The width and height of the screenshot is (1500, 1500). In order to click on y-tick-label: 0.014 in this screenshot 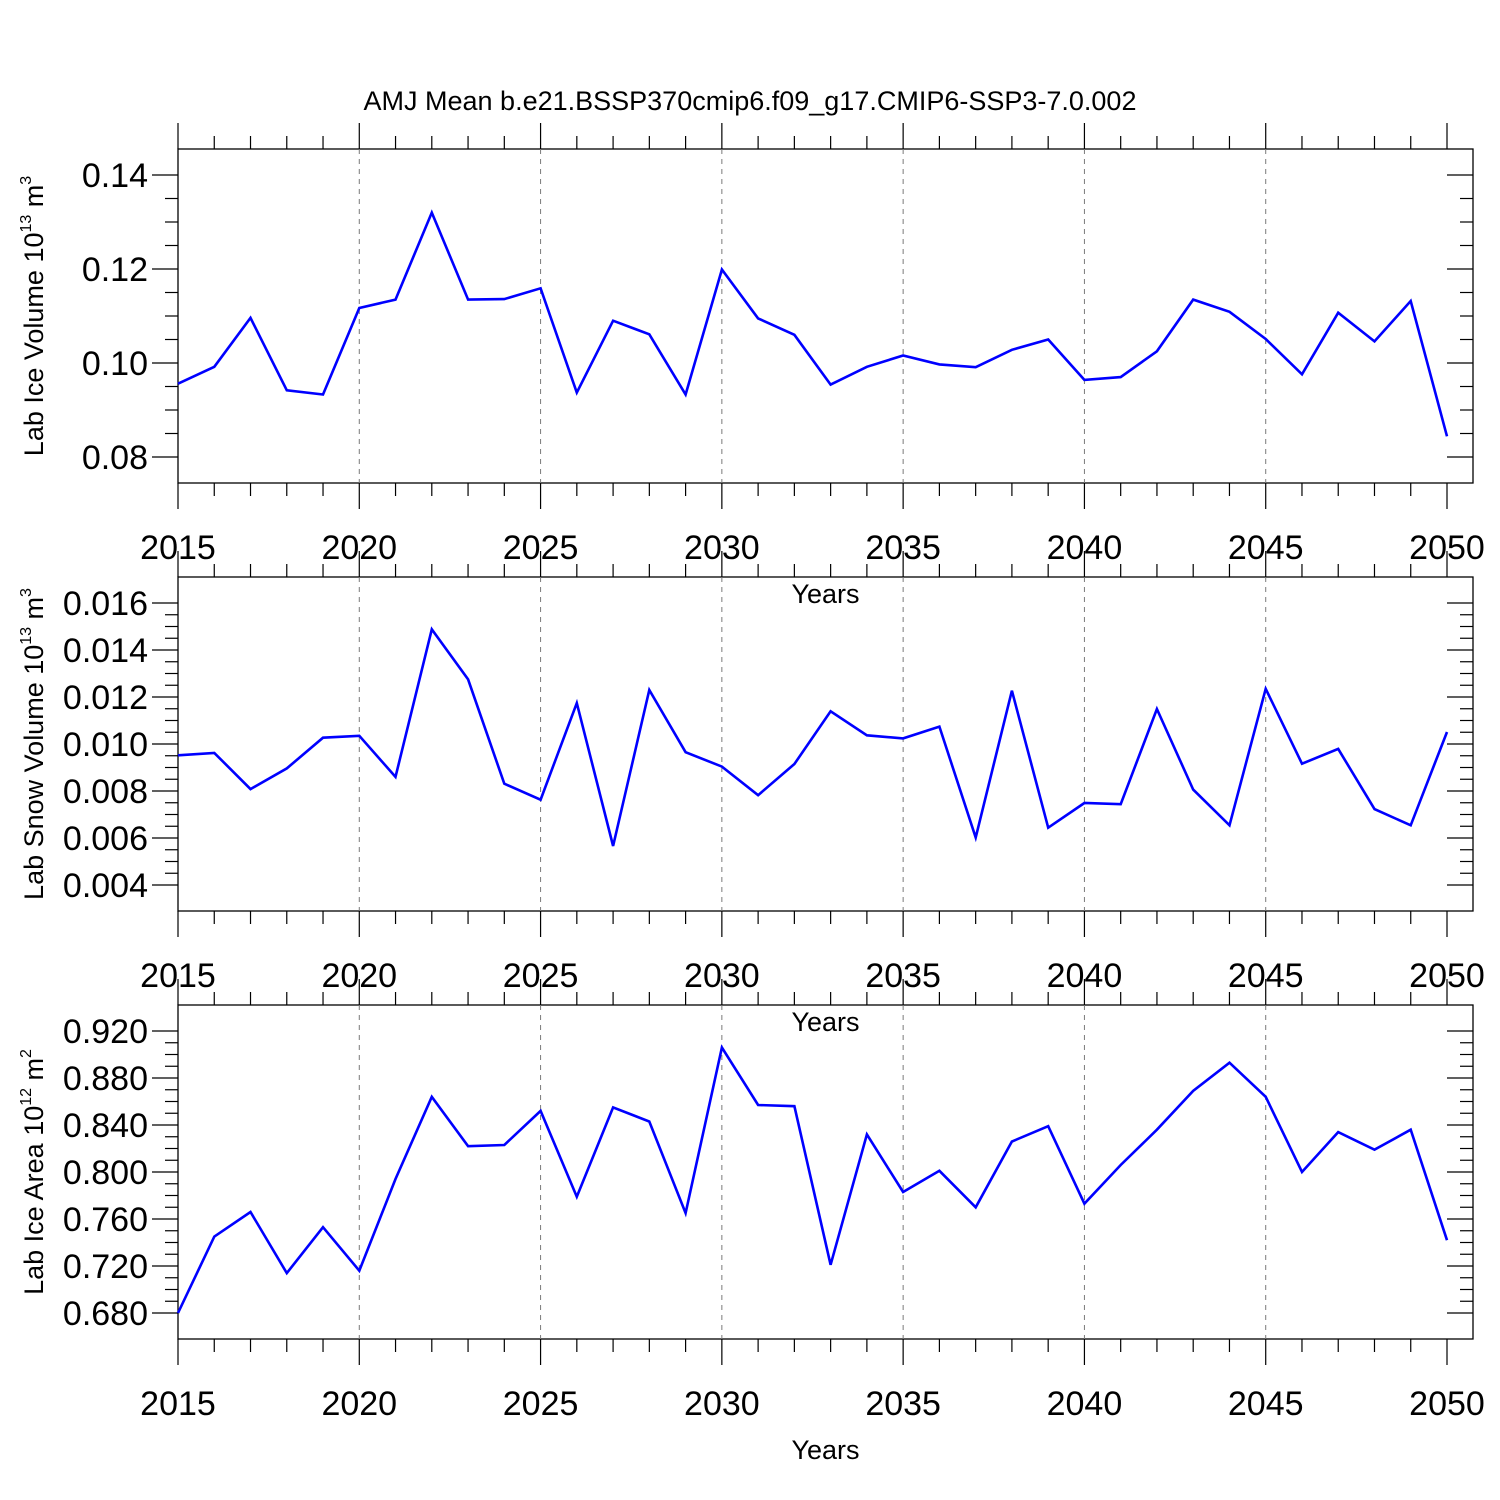, I will do `click(105, 651)`.